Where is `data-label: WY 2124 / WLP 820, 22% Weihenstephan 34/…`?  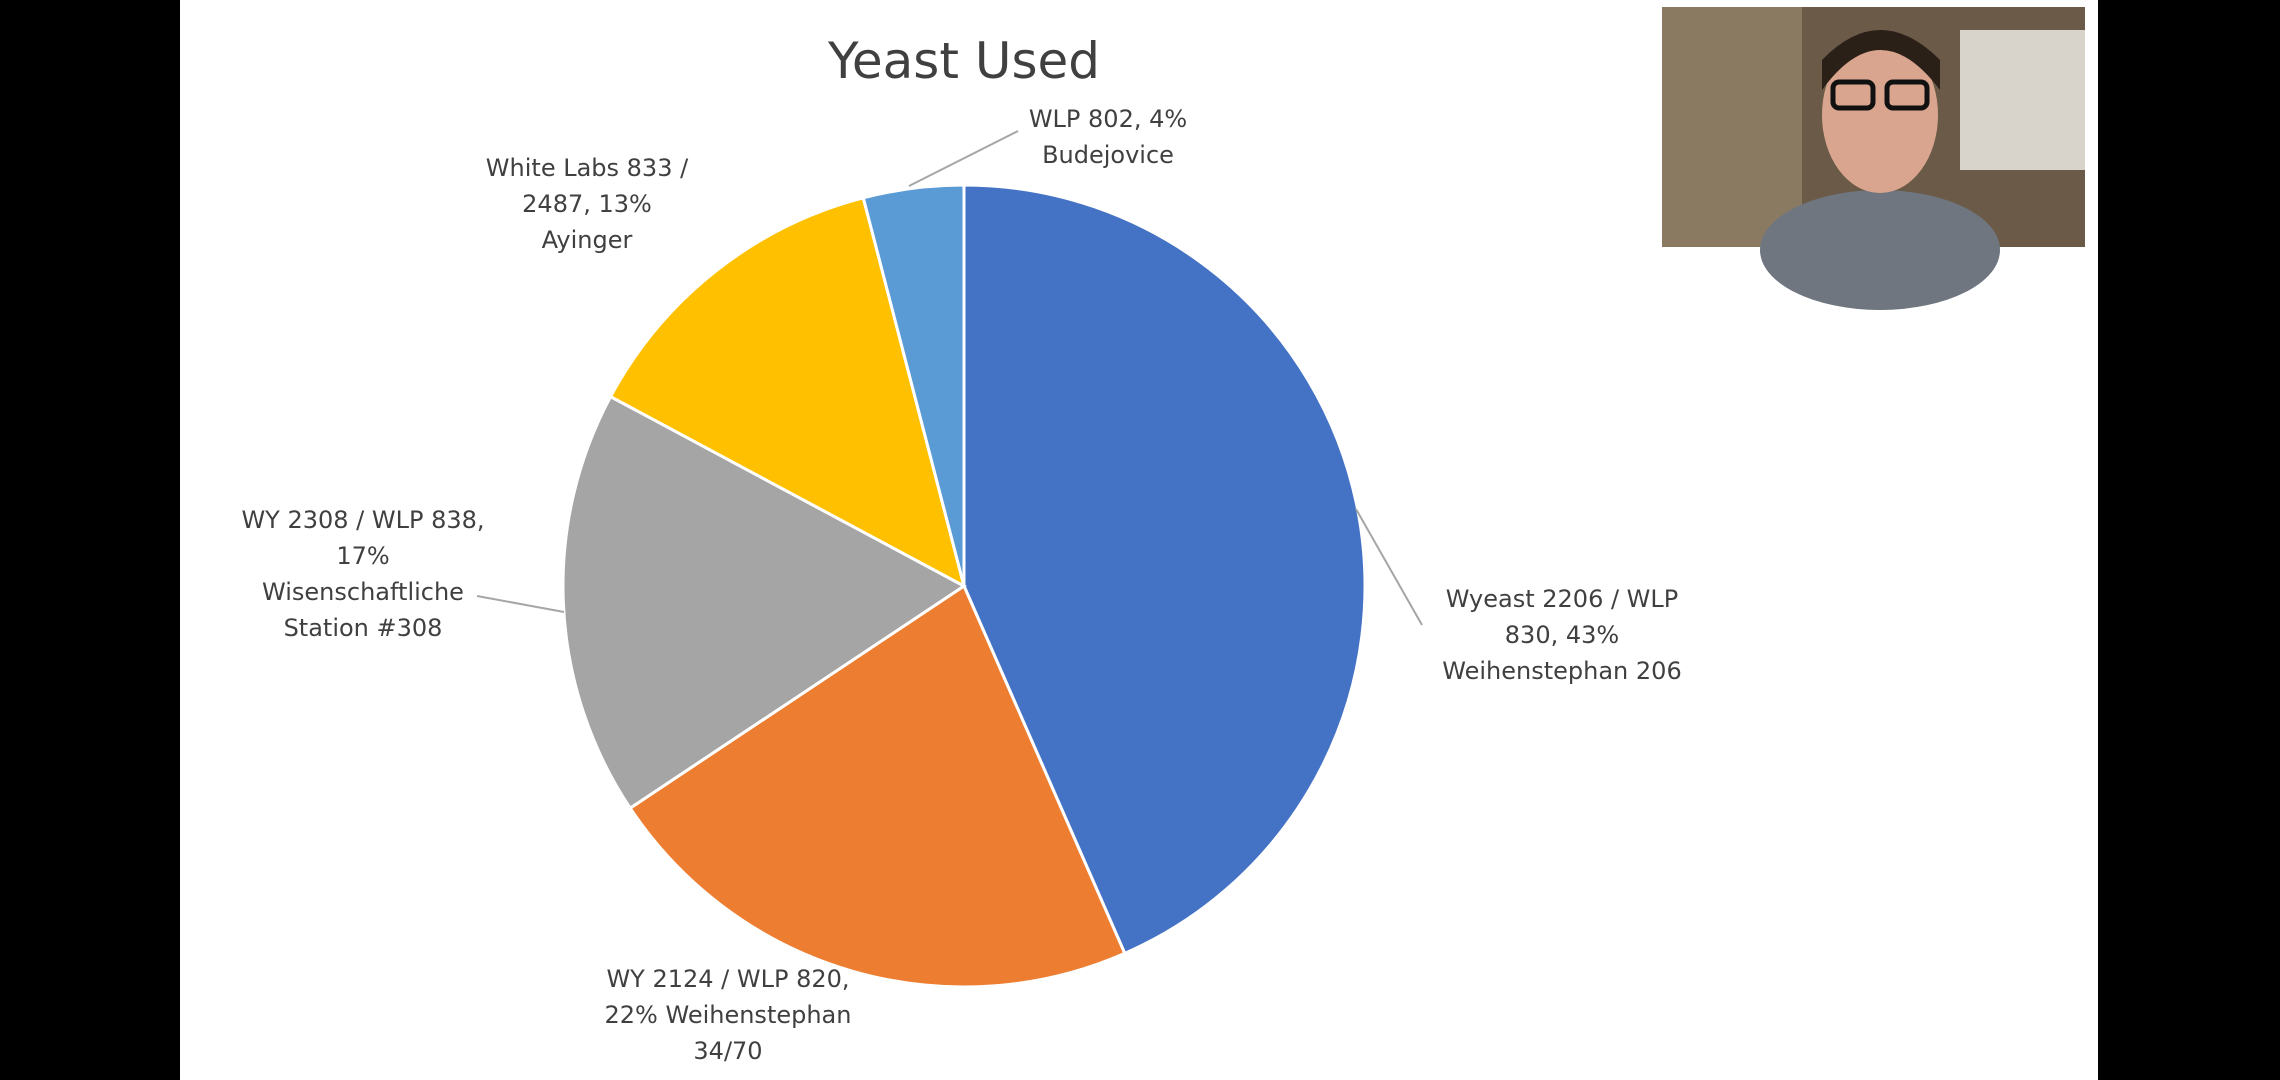 data-label: WY 2124 / WLP 820, 22% Weihenstephan 34/… is located at coordinates (728, 1015).